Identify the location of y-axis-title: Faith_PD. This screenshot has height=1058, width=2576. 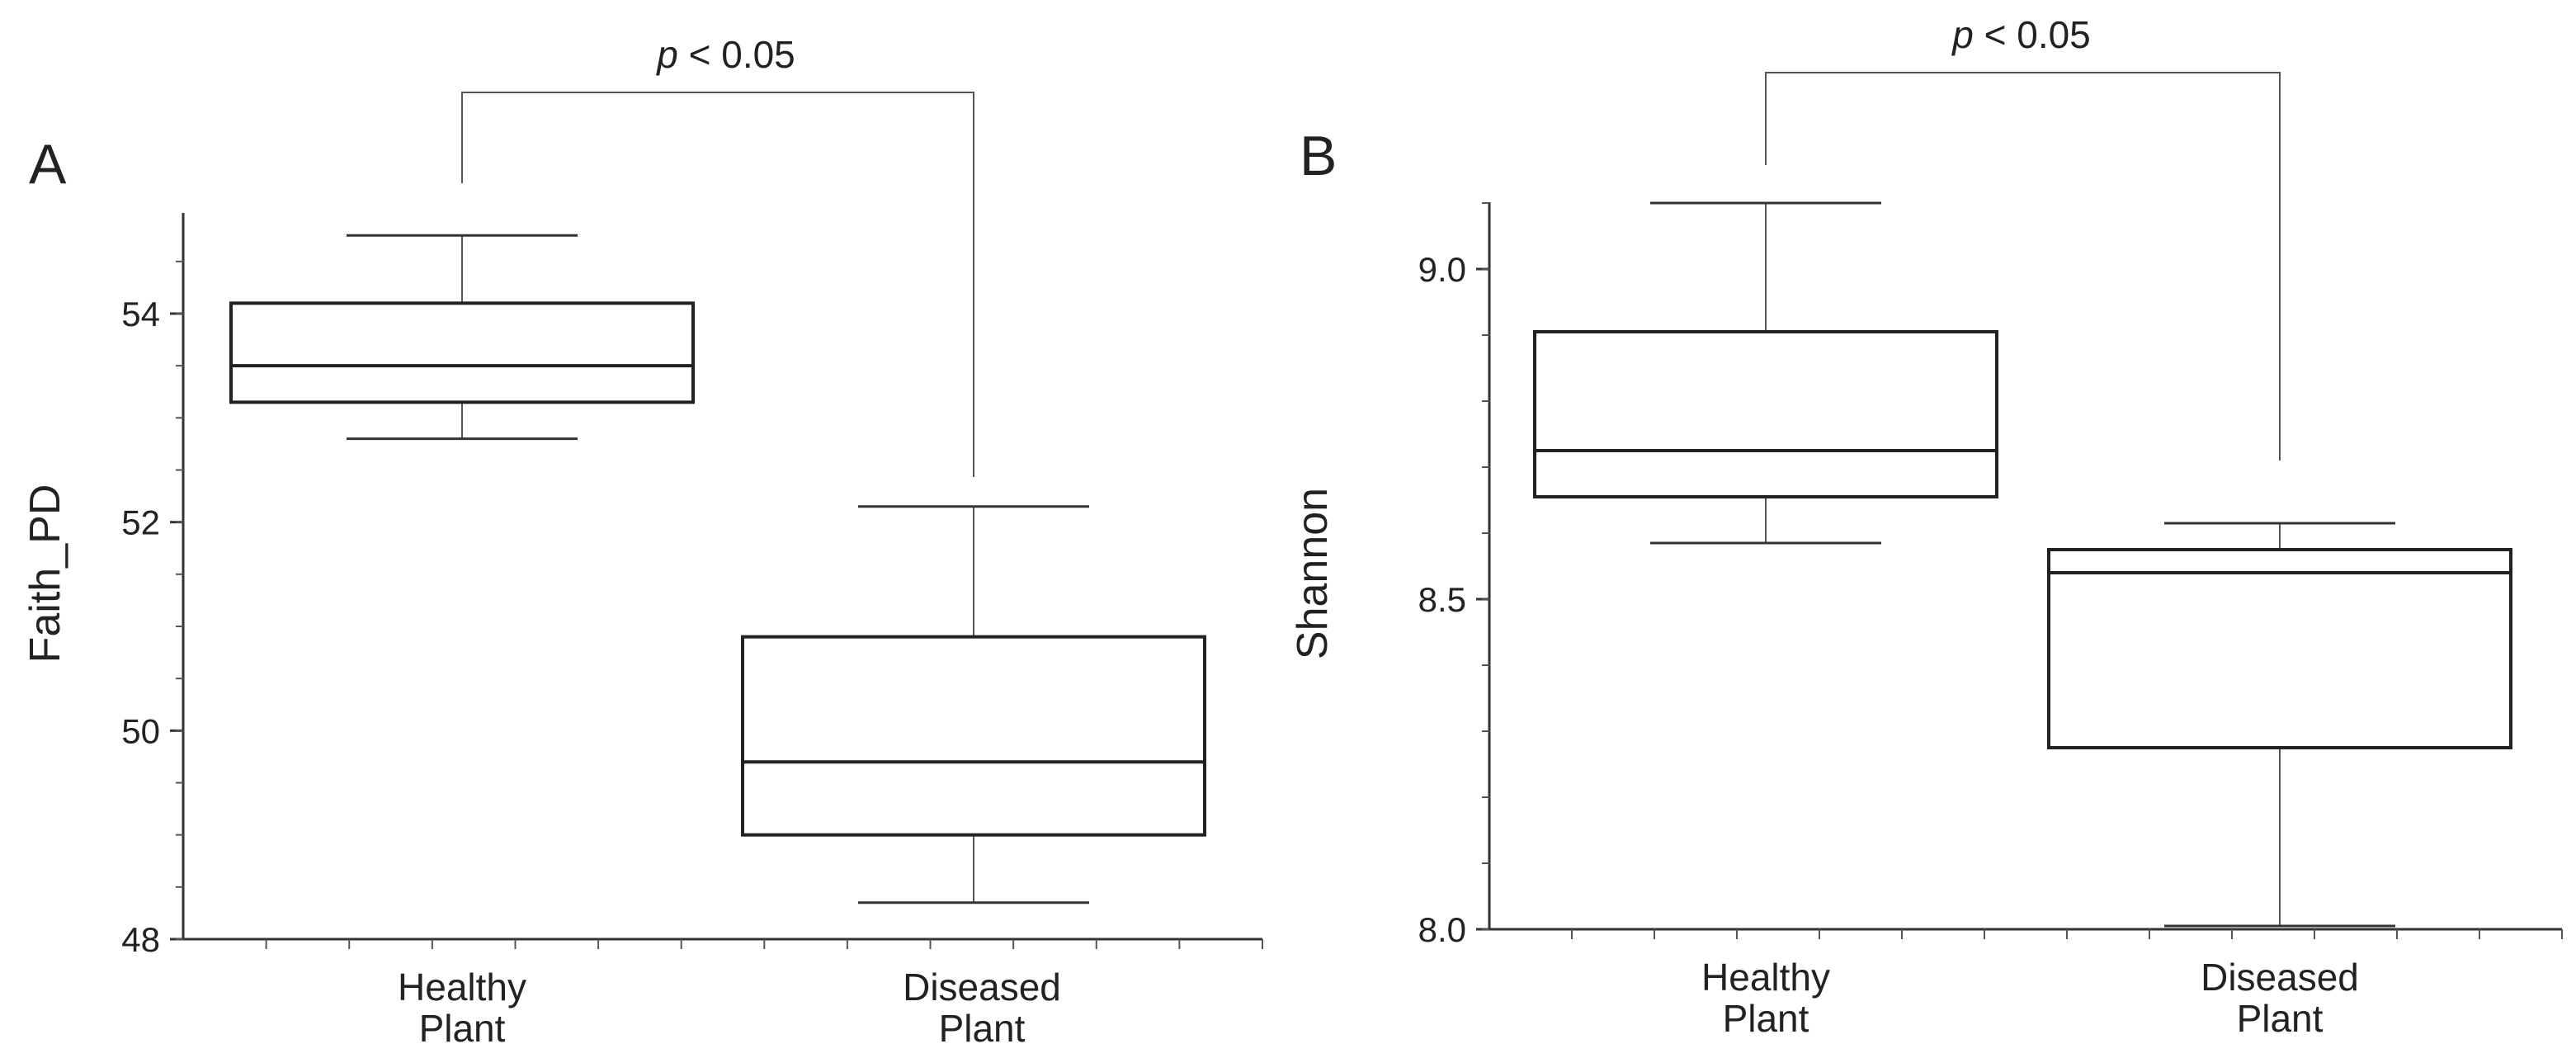
(45, 574).